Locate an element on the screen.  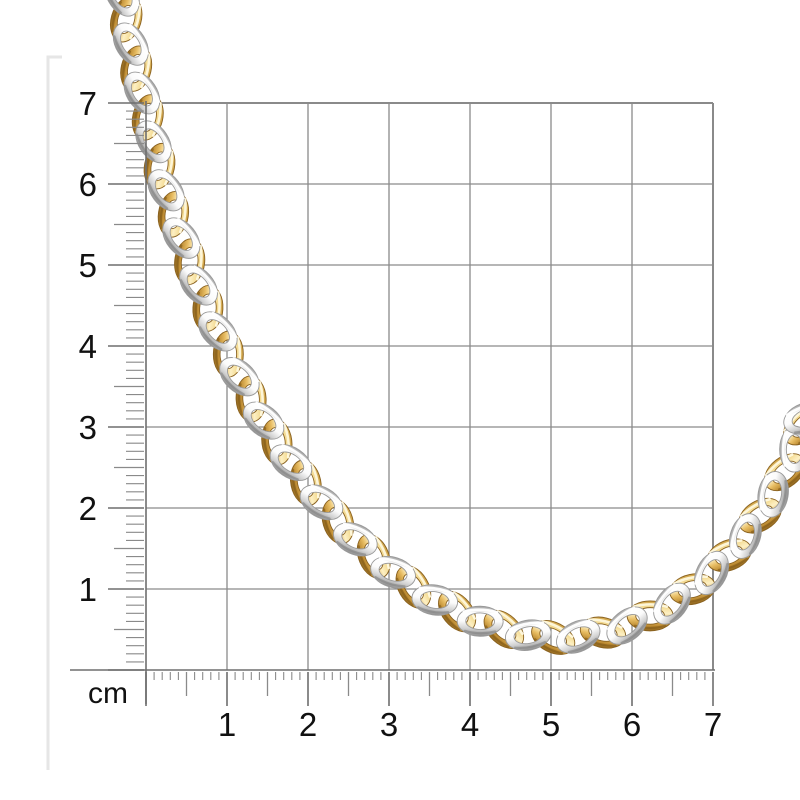
x-axis-tick-label: 4 is located at coordinates (470, 724).